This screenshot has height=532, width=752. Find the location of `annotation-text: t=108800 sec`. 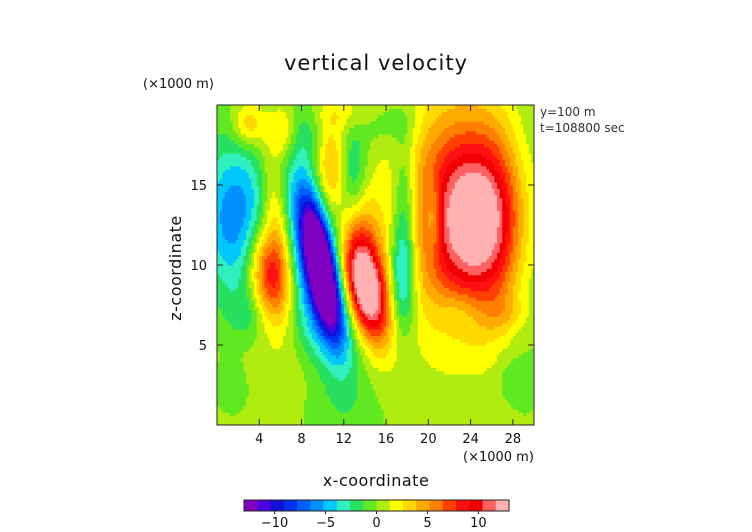

annotation-text: t=108800 sec is located at coordinates (582, 128).